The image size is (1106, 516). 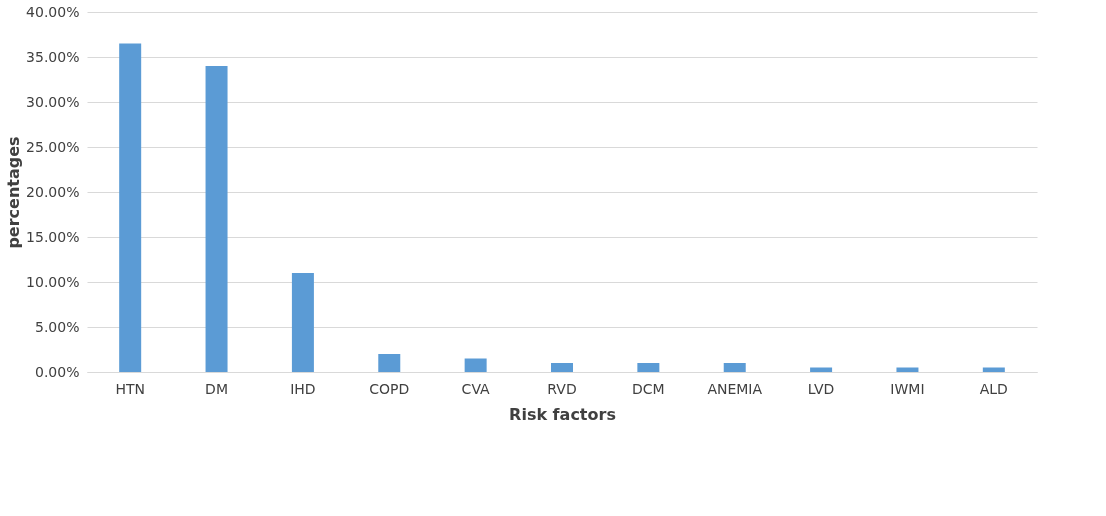 I want to click on x-tick-label: CVA, so click(x=476, y=388).